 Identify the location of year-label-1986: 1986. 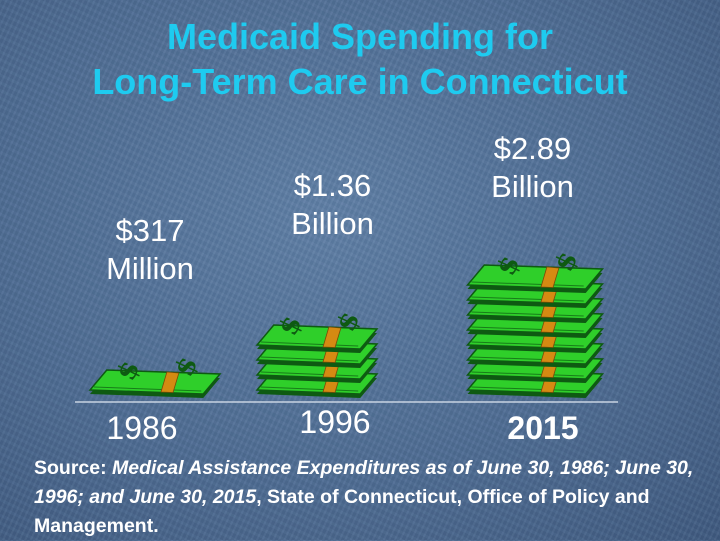
(142, 428).